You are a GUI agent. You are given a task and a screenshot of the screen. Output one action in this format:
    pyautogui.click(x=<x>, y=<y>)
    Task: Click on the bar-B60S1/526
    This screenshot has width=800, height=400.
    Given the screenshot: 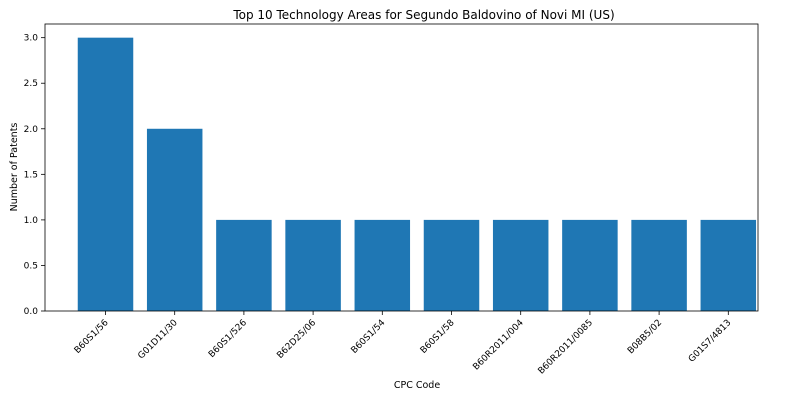 What is the action you would take?
    pyautogui.click(x=244, y=265)
    